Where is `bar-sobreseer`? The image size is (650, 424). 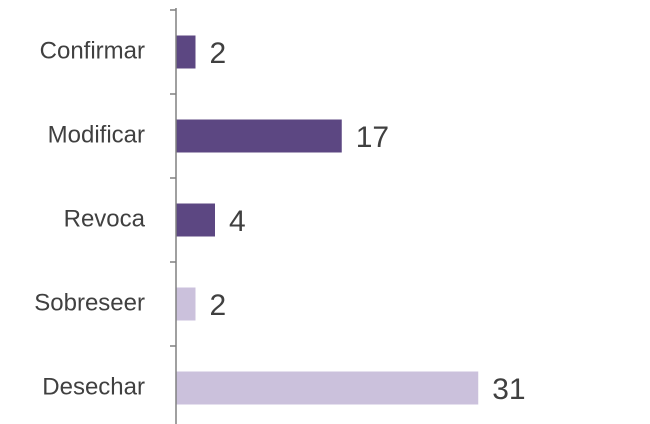 bar-sobreseer is located at coordinates (186, 304).